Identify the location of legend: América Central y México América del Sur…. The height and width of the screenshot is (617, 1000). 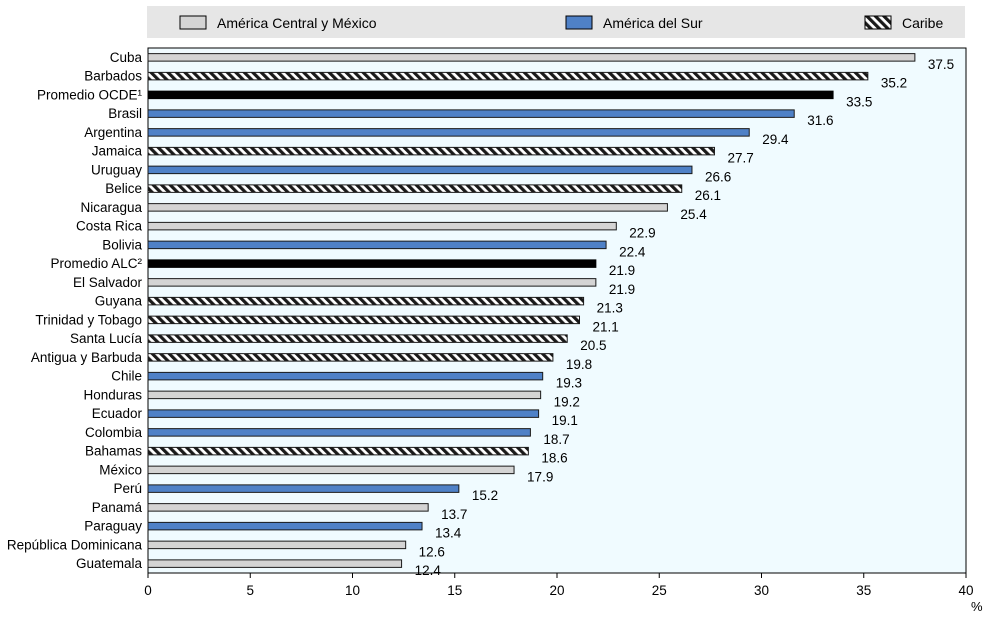
(556, 22).